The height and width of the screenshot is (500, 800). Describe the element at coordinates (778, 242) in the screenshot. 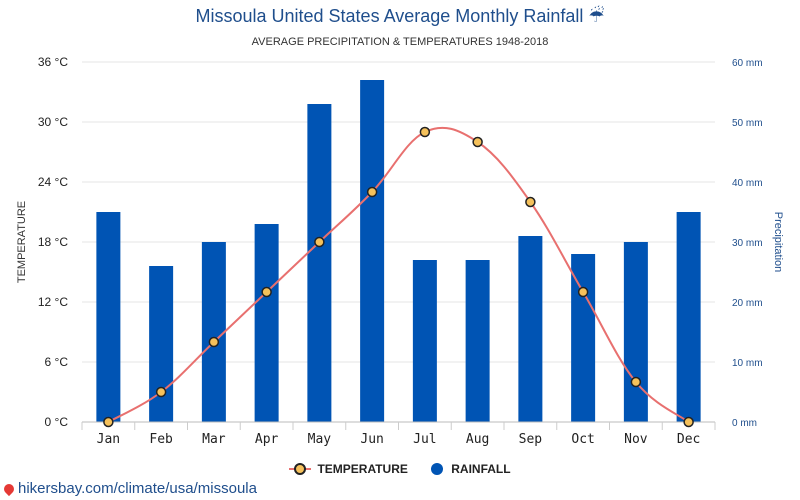

I see `y-right-axis-title: Precipitation` at that location.